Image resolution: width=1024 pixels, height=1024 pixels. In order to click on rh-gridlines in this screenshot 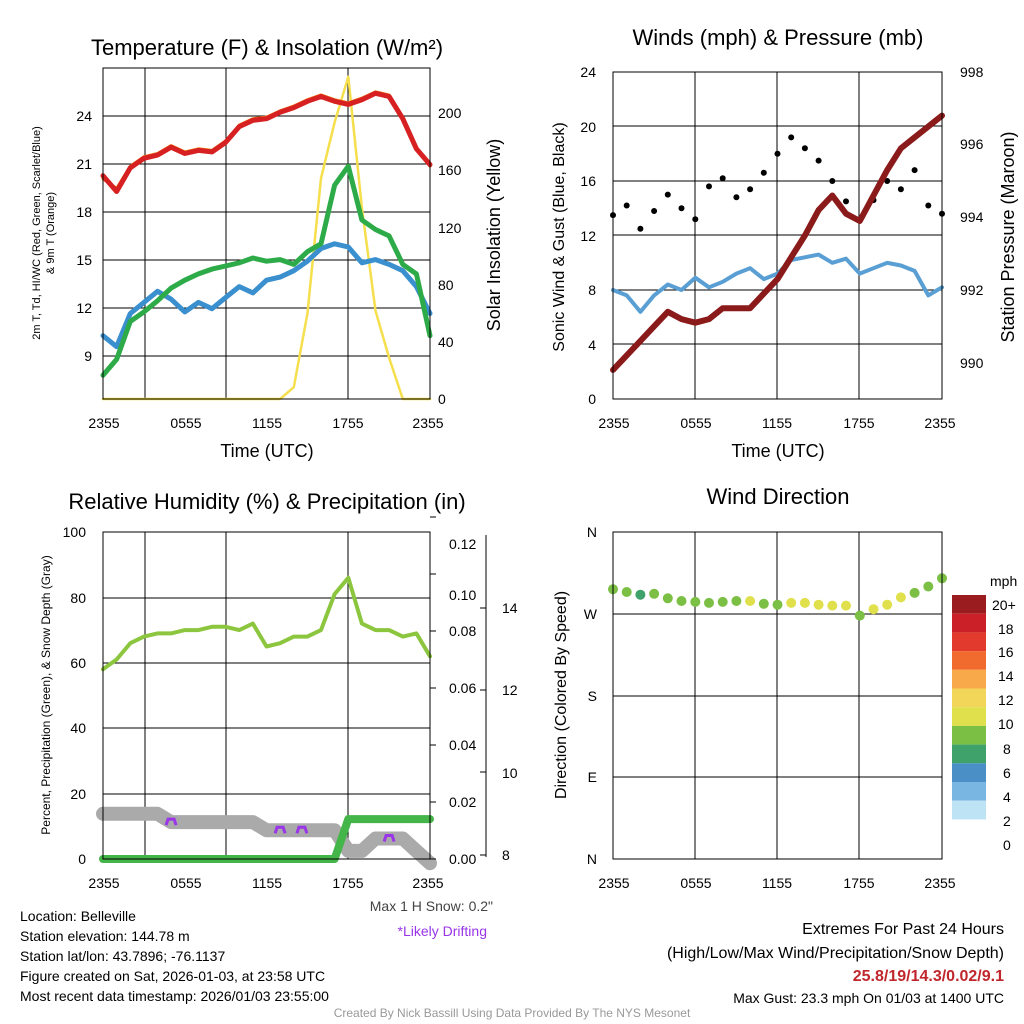, I will do `click(266, 695)`.